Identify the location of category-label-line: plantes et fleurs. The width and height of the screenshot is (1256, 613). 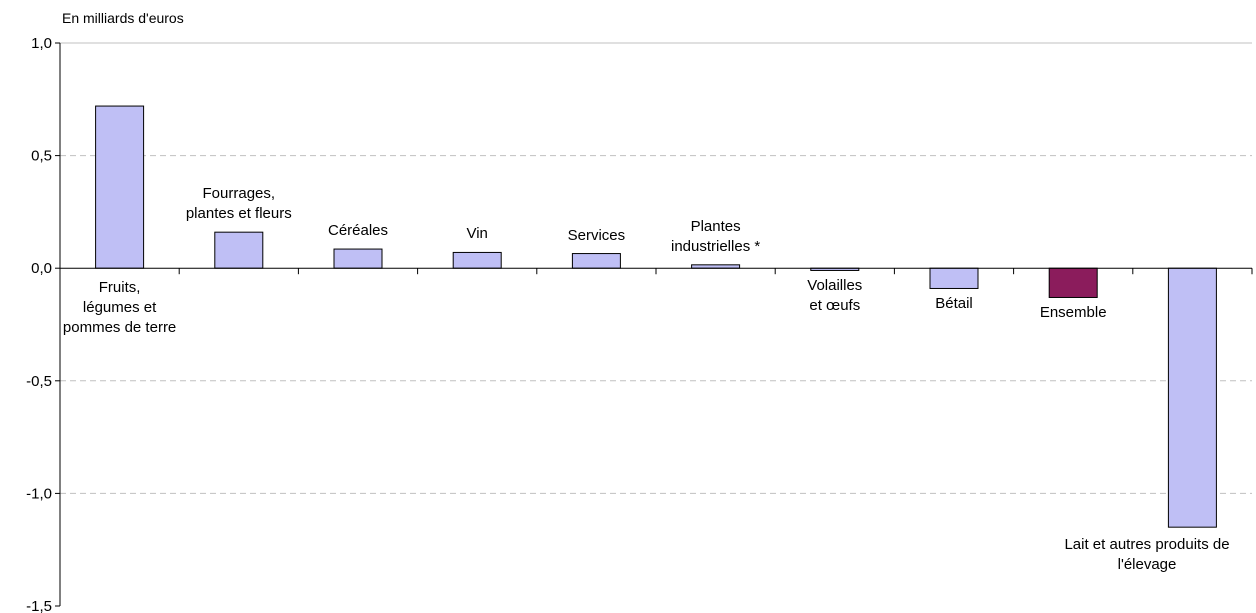
(238, 214).